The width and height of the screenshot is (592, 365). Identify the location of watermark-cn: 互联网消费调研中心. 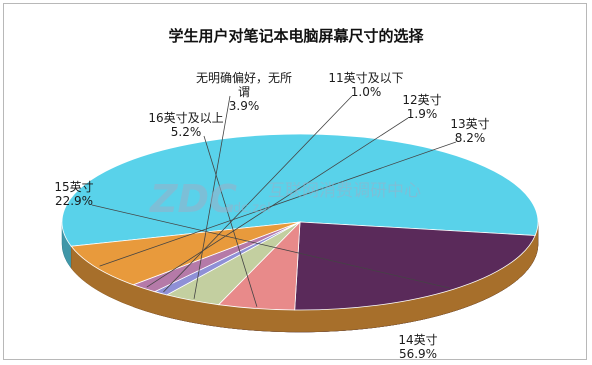
(344, 191).